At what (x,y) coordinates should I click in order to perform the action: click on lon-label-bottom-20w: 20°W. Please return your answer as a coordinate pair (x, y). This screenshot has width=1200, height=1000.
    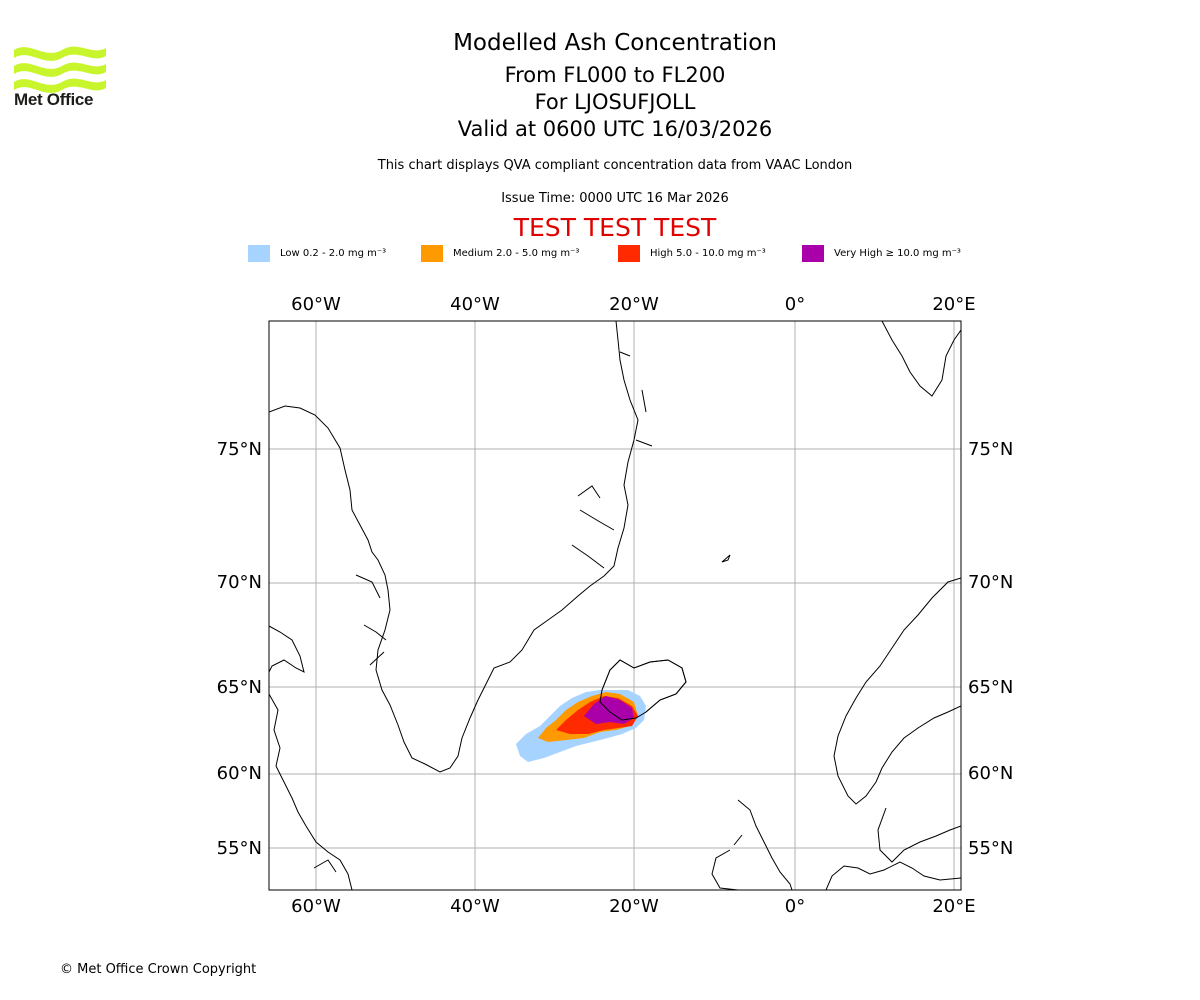
    Looking at the image, I should click on (634, 906).